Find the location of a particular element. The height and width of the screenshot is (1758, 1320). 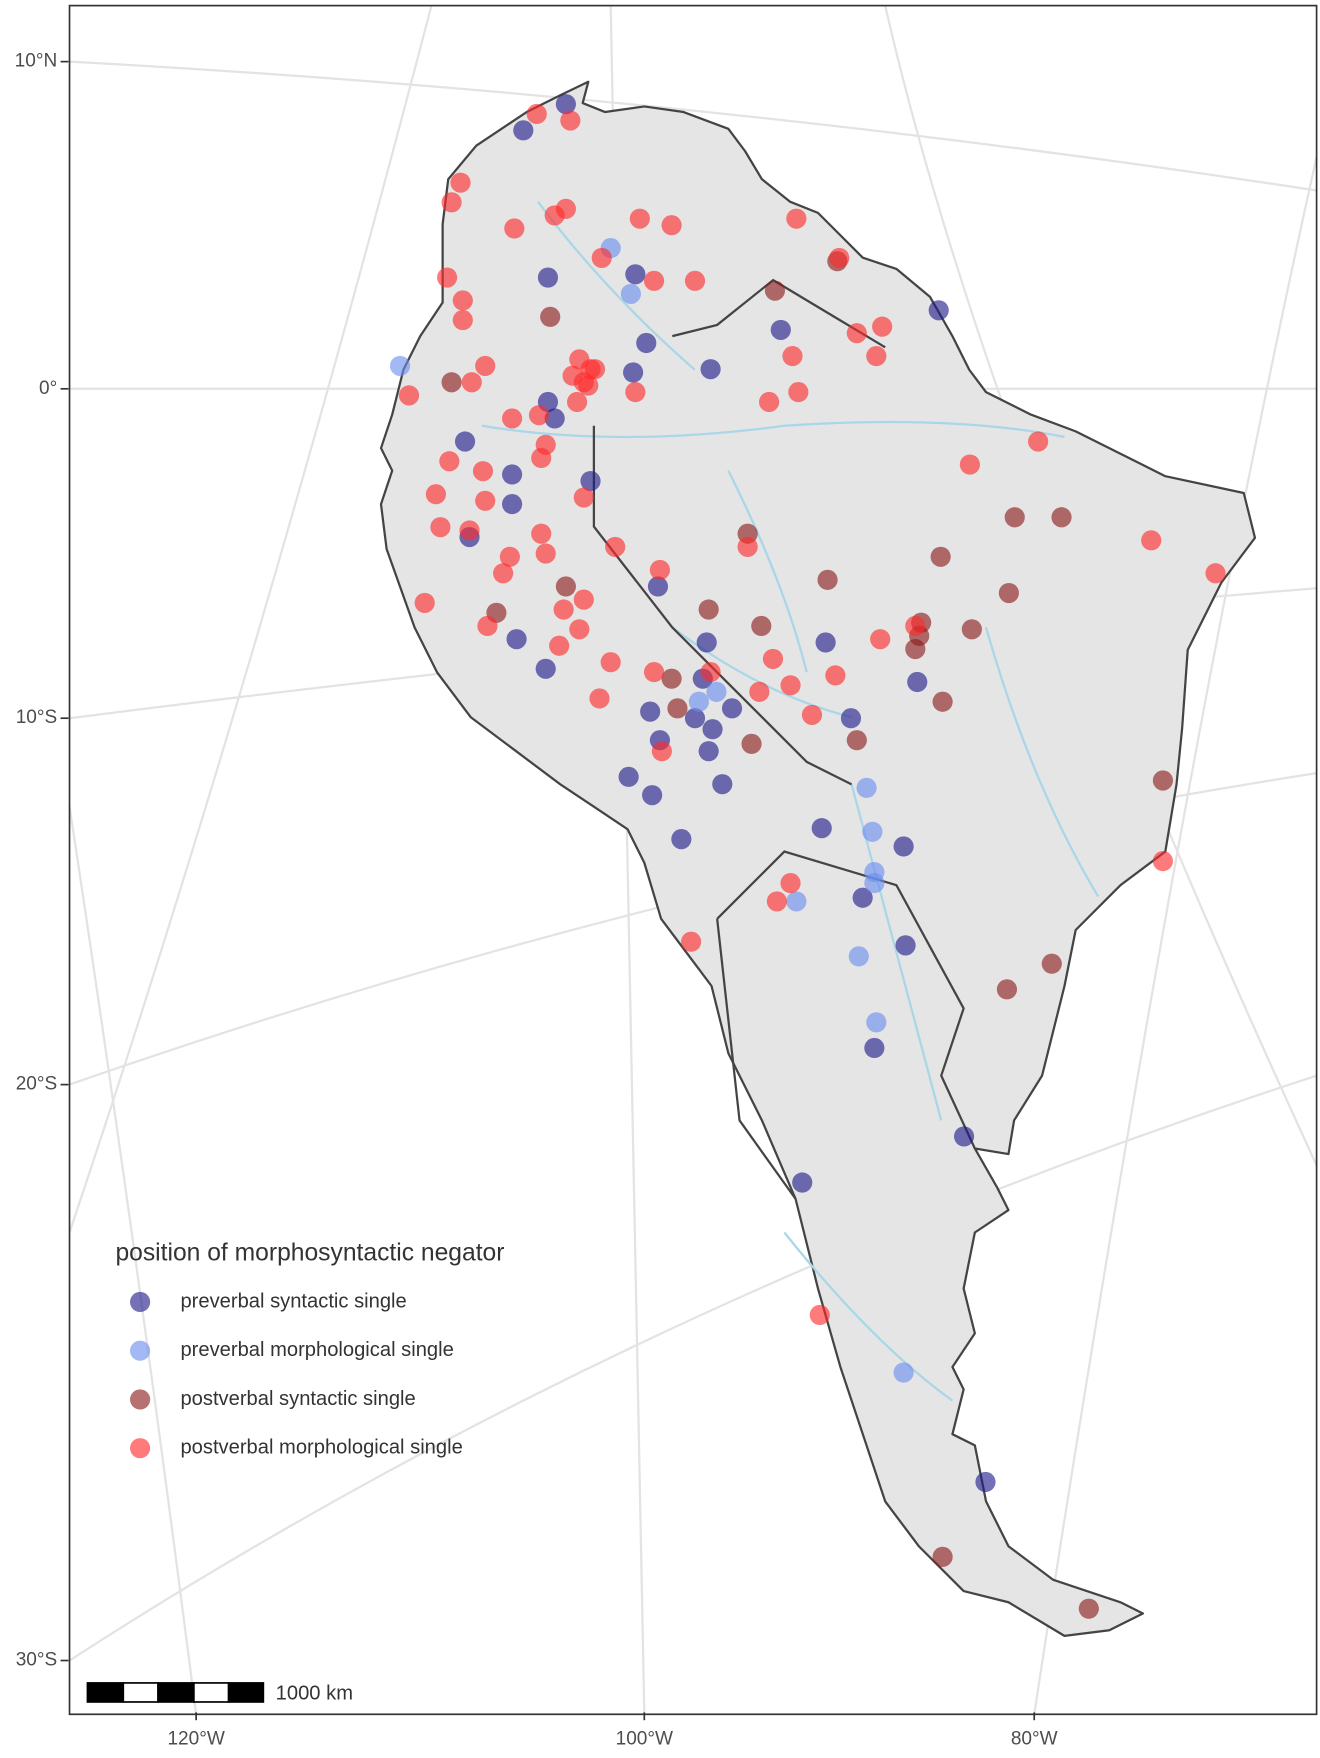

legend-label: postverbal syntactic single is located at coordinates (297, 1399).